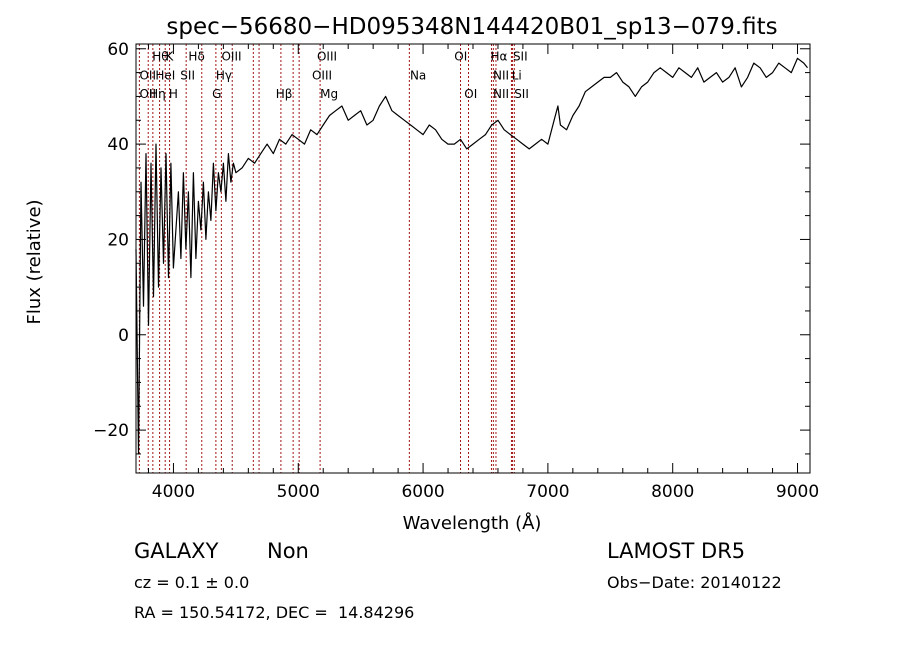 The width and height of the screenshot is (900, 649). I want to click on y-tick-label: 40, so click(118, 145).